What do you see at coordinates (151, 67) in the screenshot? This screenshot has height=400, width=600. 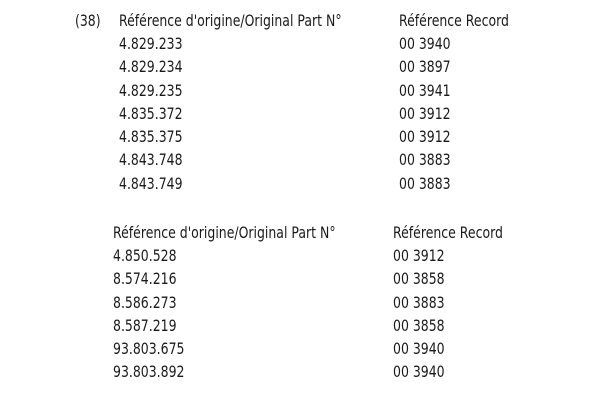 I see `original-part-number: 4.829.234` at bounding box center [151, 67].